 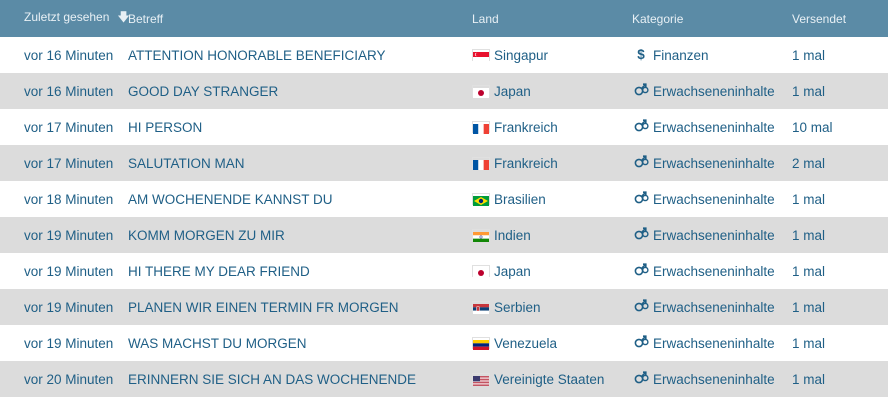 I want to click on subject: KOMM MORGEN ZU MIR, so click(x=206, y=235).